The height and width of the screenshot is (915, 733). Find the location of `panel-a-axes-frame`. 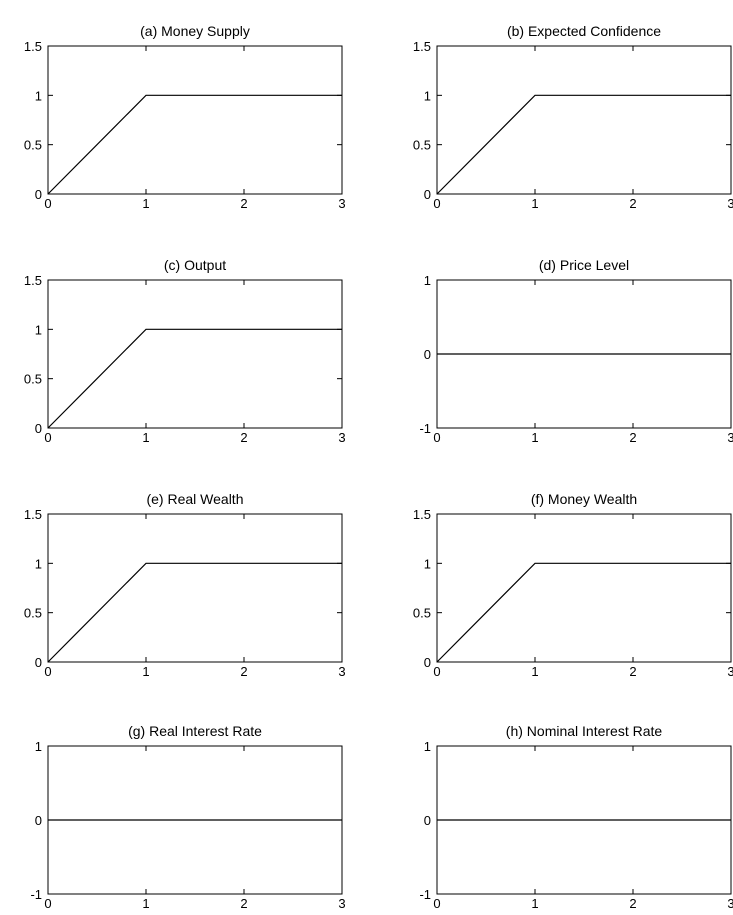

panel-a-axes-frame is located at coordinates (195, 120).